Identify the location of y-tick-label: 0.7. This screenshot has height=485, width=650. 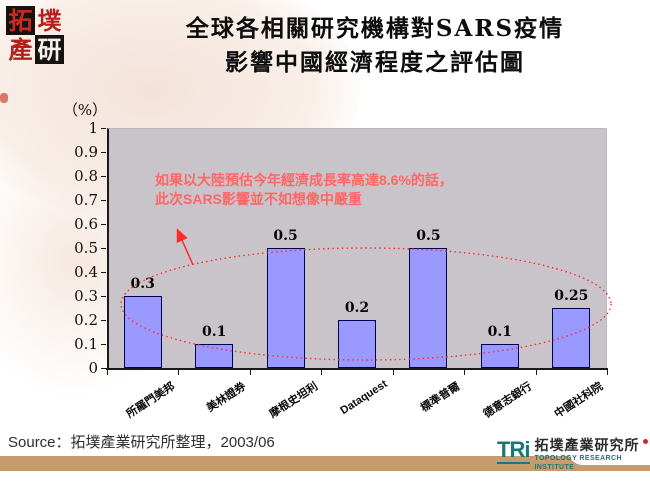
(86, 200).